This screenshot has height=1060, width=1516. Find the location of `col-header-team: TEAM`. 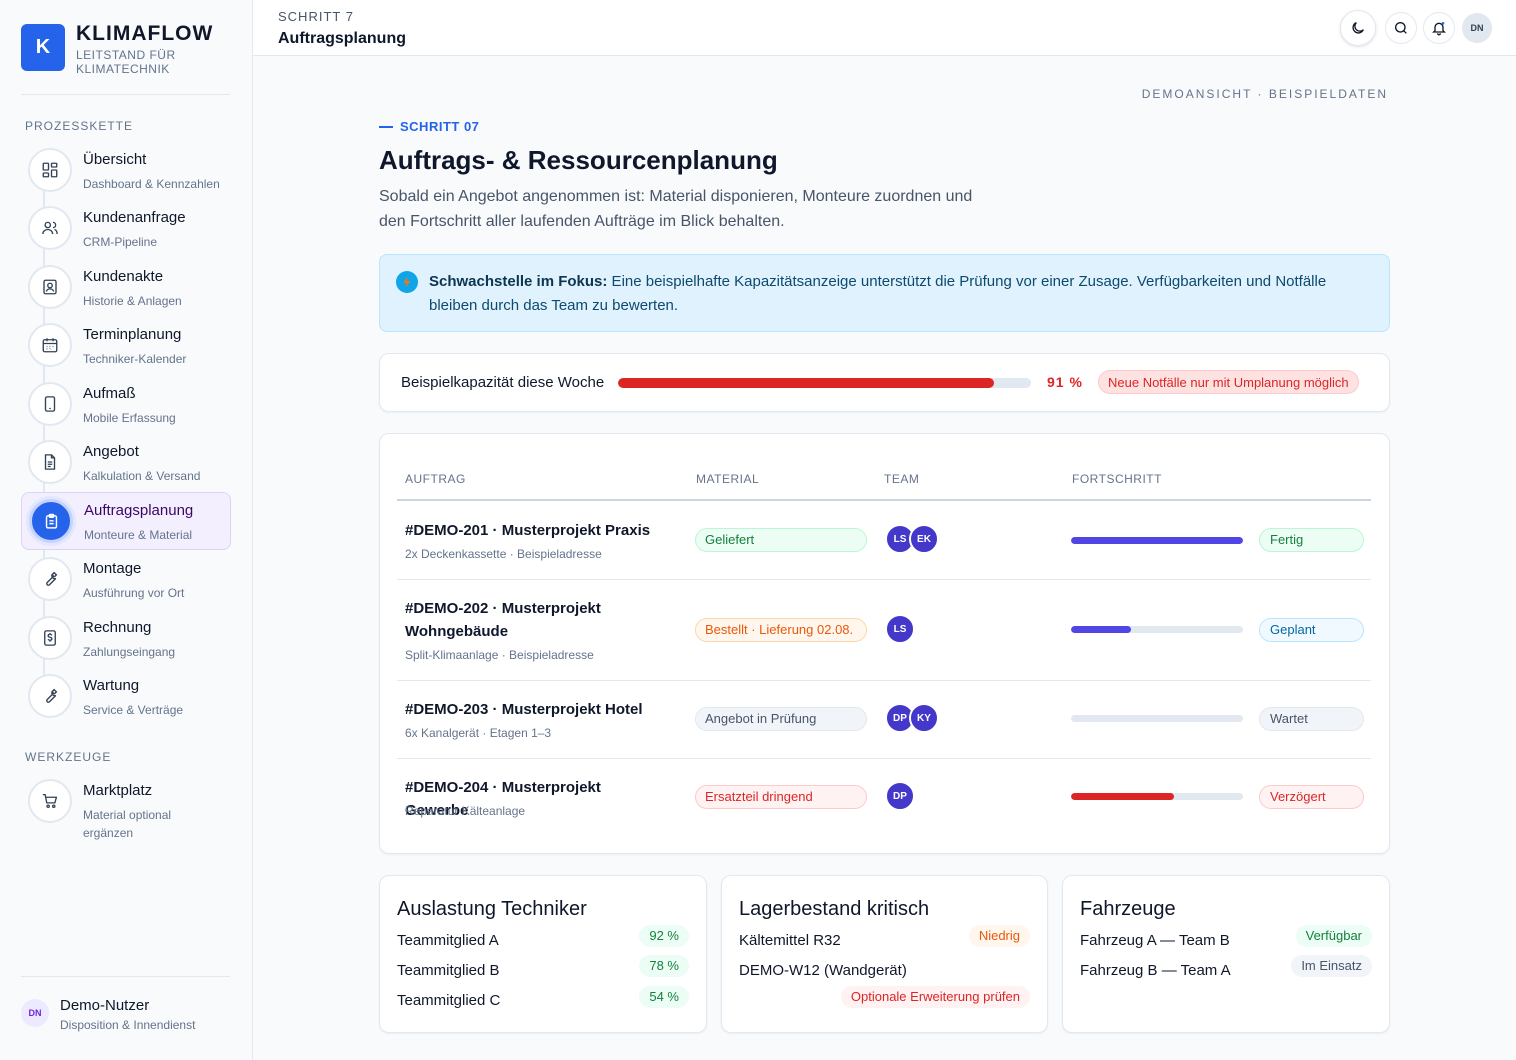

col-header-team: TEAM is located at coordinates (902, 479).